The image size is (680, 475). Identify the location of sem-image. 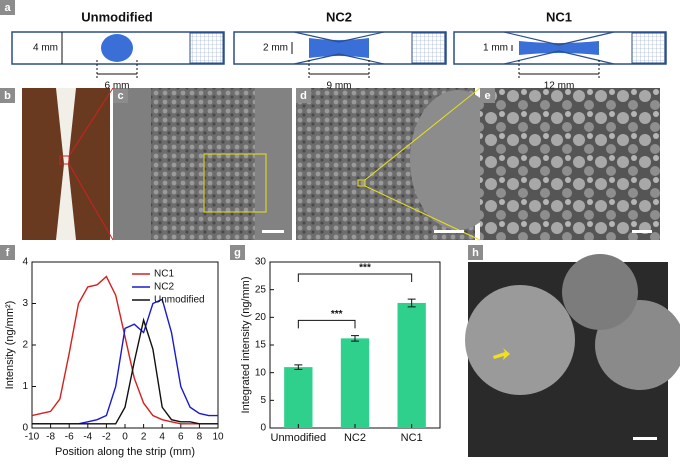
(570, 164).